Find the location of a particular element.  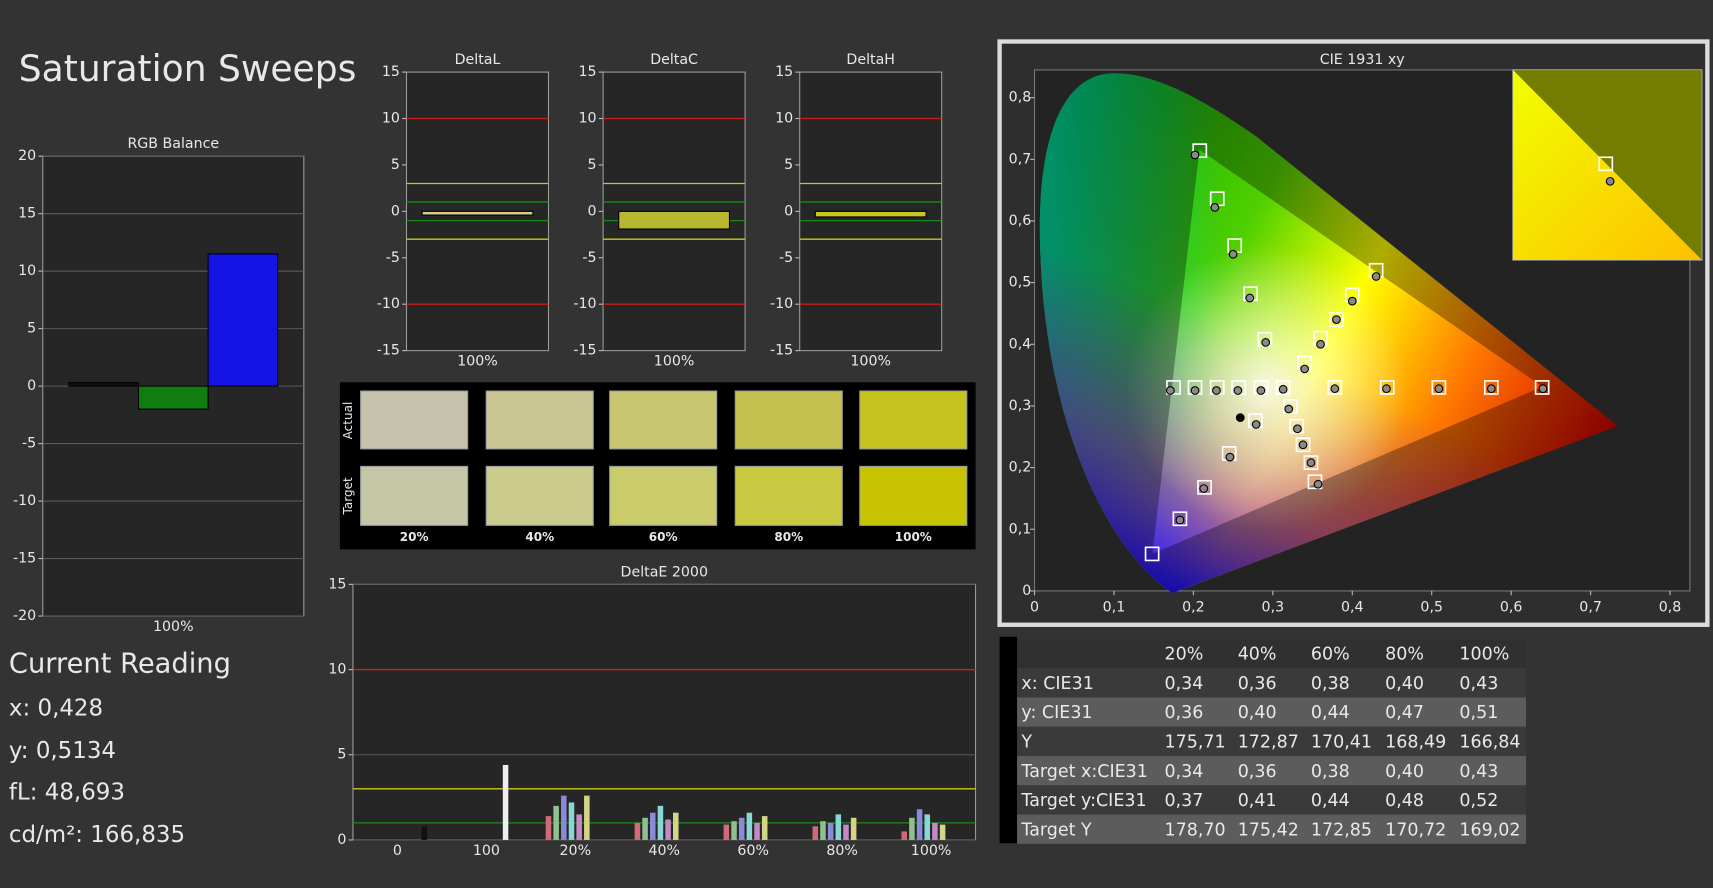

zoom-inset is located at coordinates (1607, 165).